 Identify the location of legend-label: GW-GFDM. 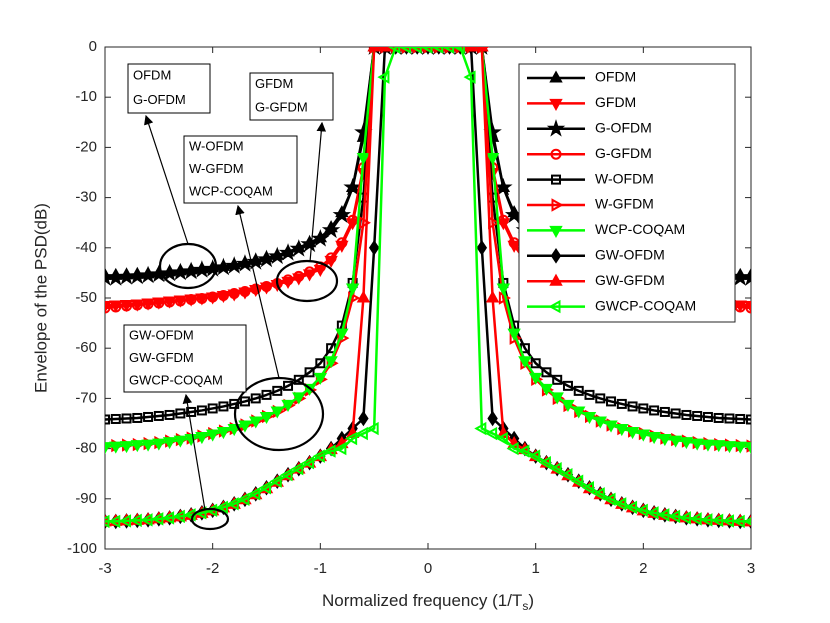
(630, 280).